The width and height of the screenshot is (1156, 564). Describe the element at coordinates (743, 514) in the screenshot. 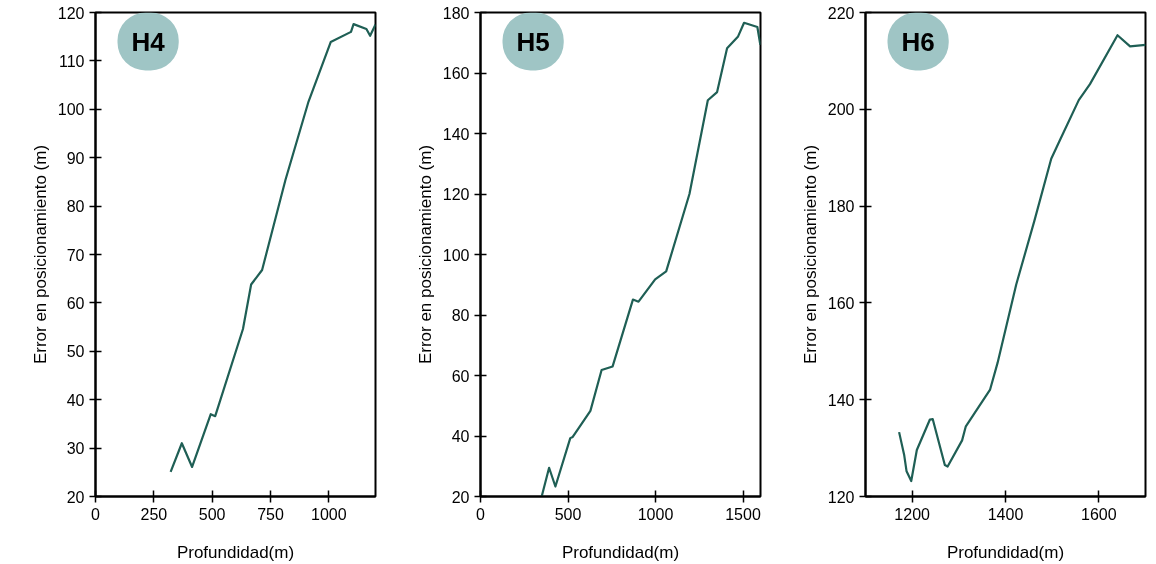

I see `x-tick-label: 1500` at that location.